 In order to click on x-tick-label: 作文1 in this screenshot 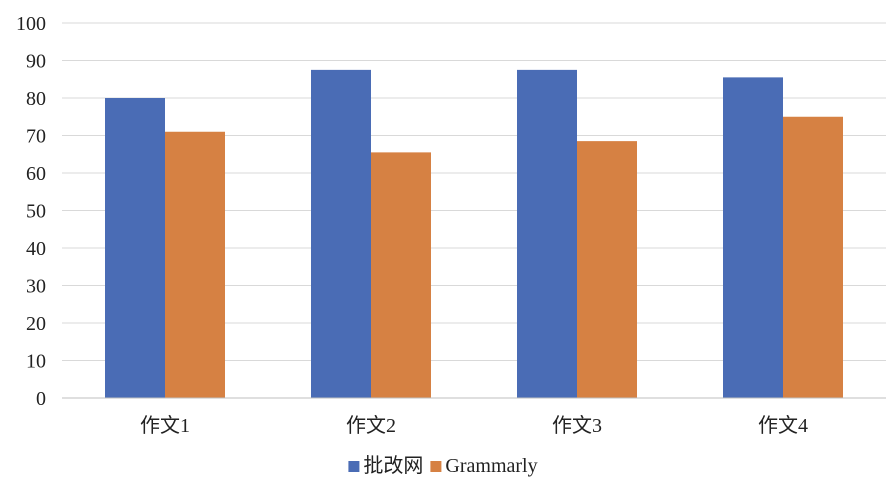, I will do `click(165, 425)`.